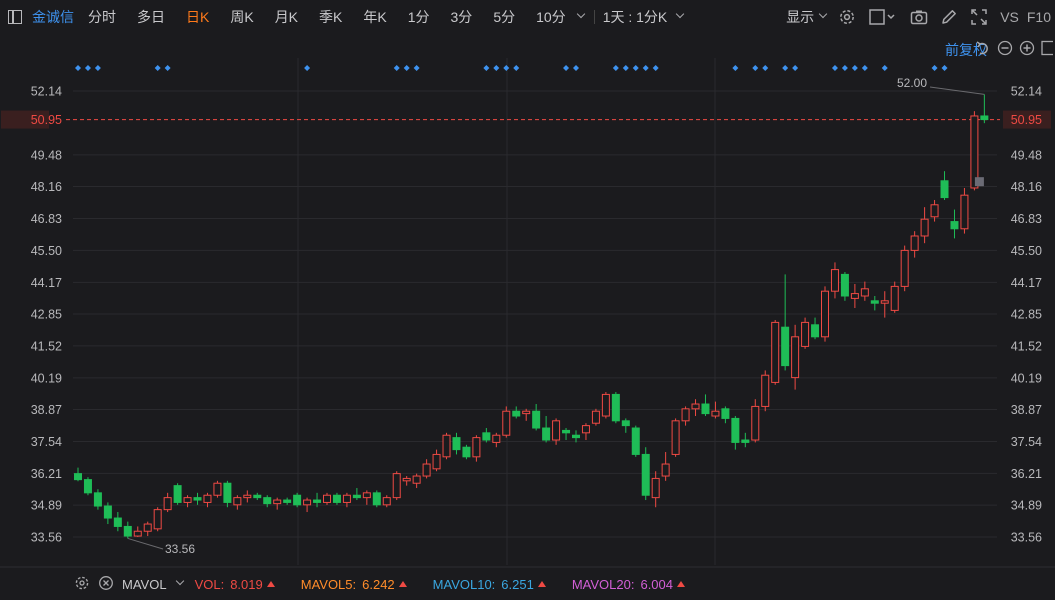 The height and width of the screenshot is (600, 1055). What do you see at coordinates (635, 17) in the screenshot?
I see `combo-period-select: 1天 : 1分K` at bounding box center [635, 17].